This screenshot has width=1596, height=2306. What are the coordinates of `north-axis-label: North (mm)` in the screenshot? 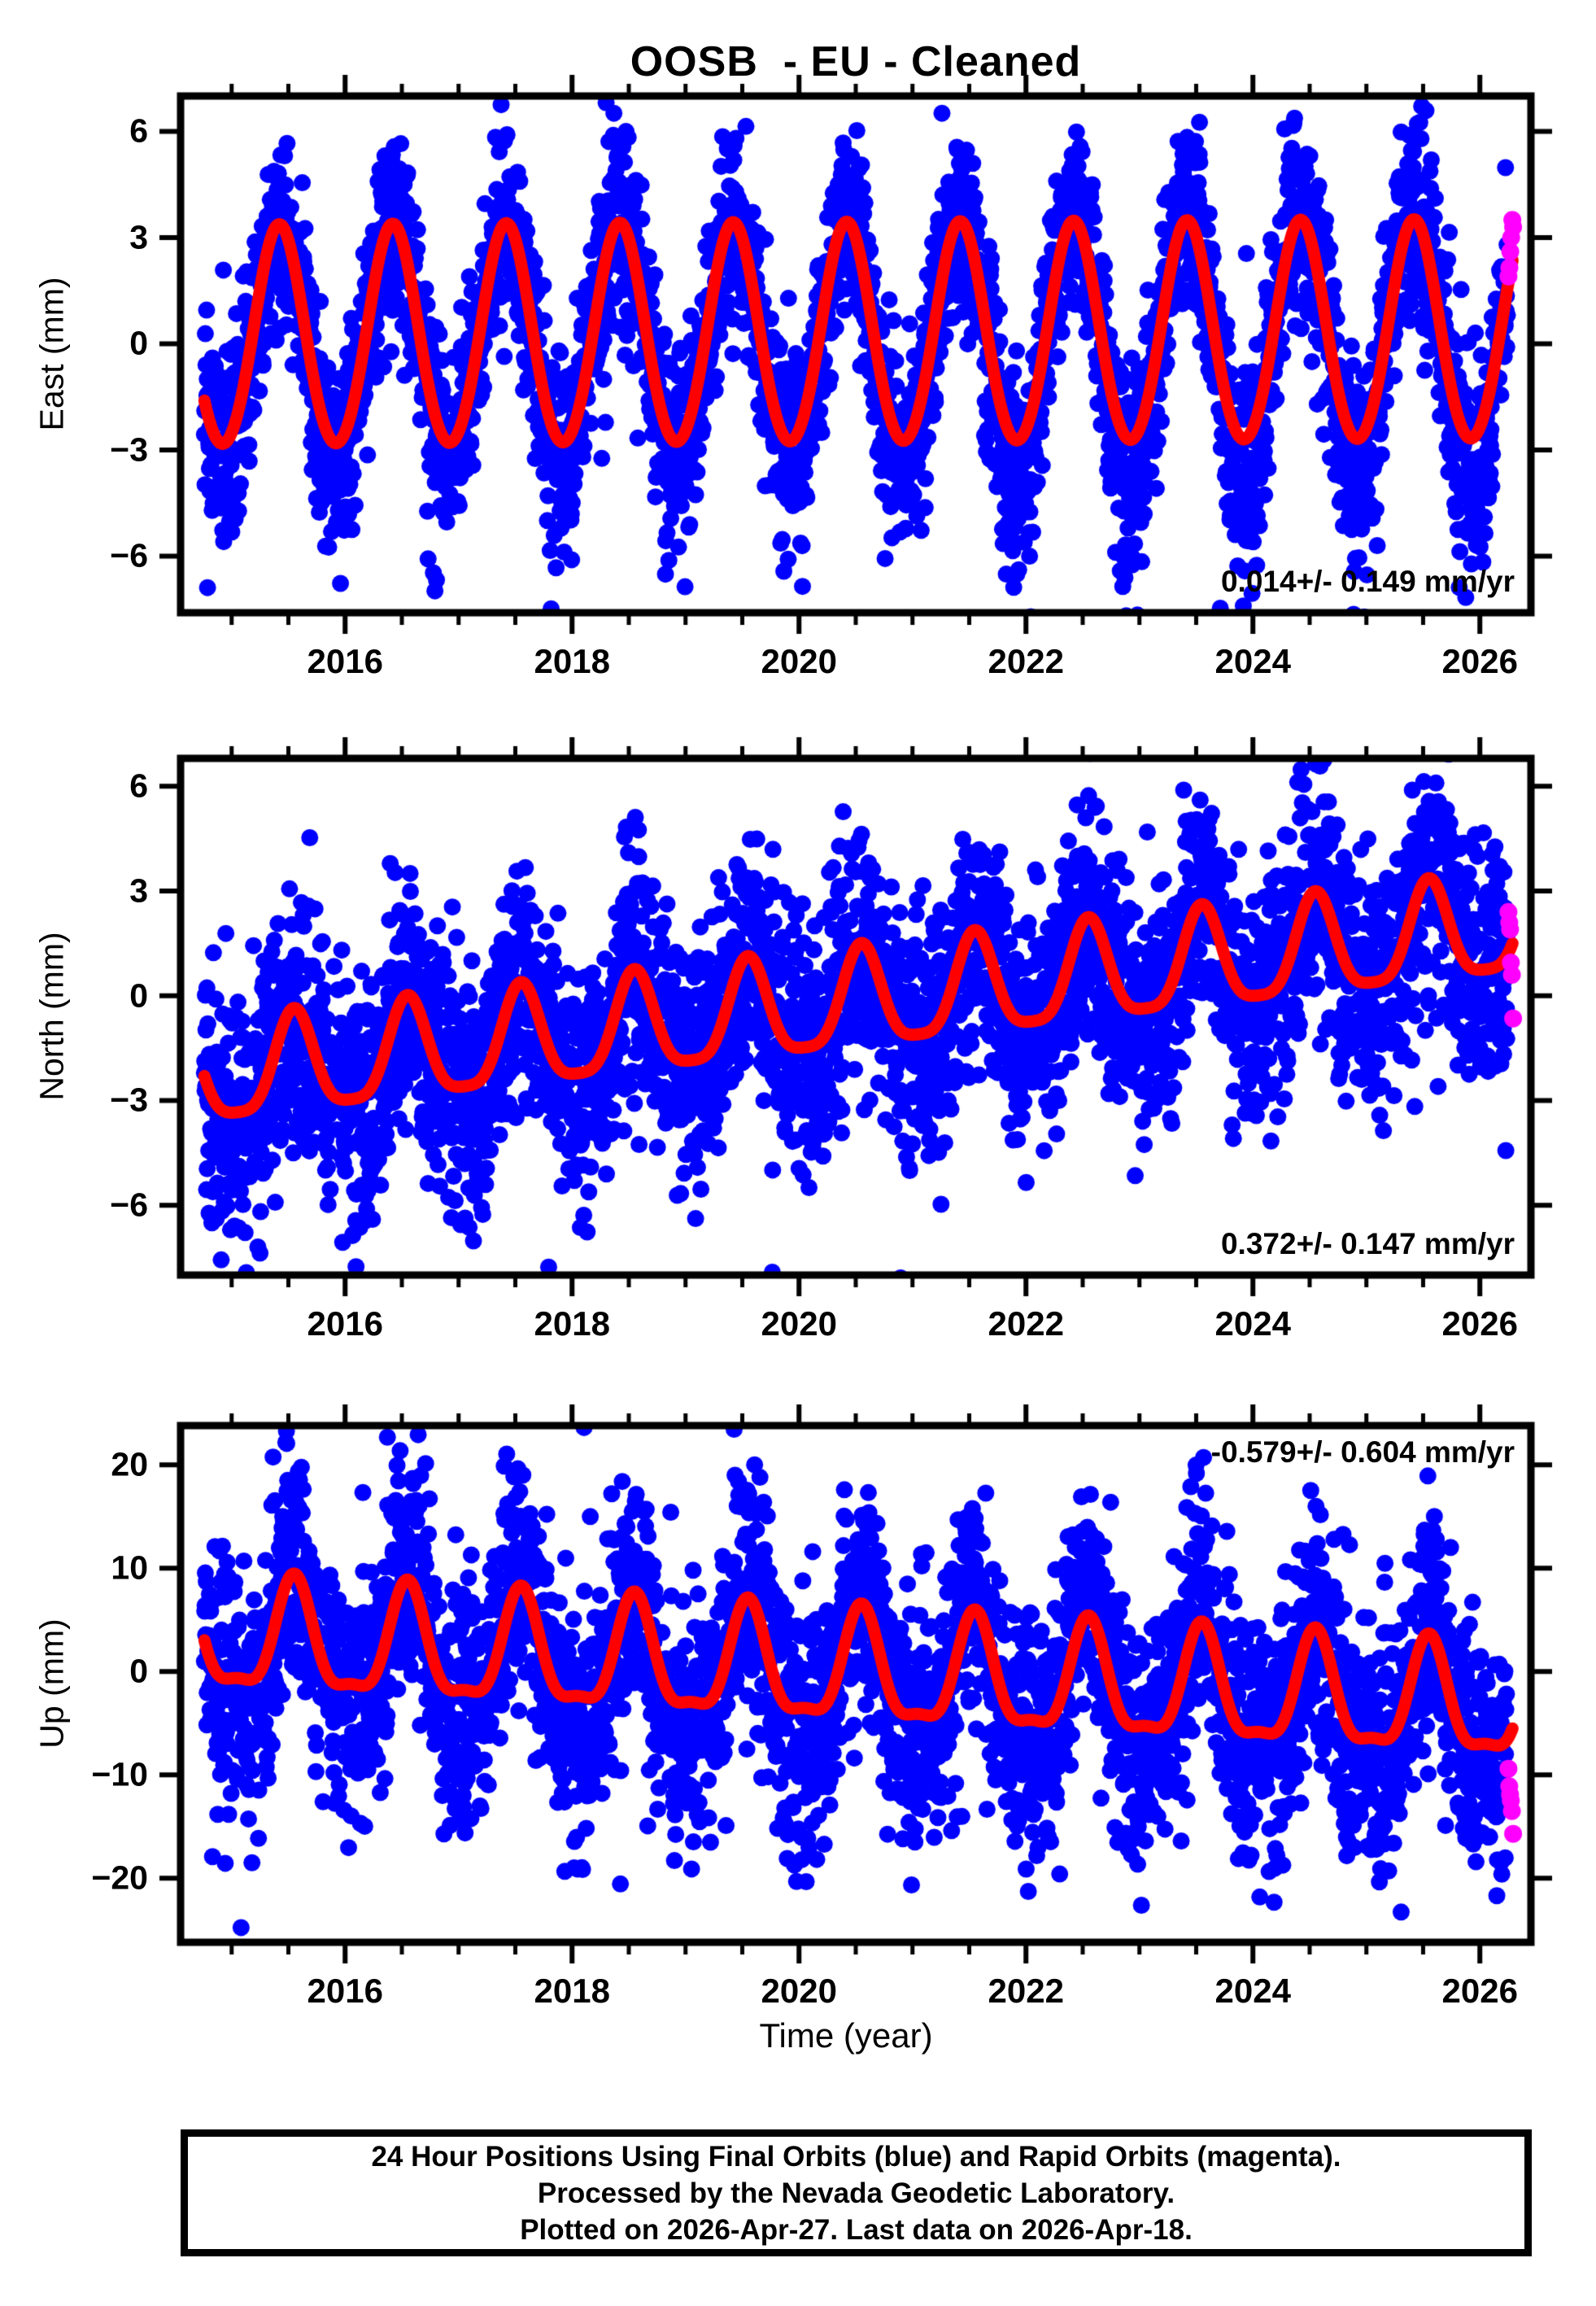 It's located at (52, 1016).